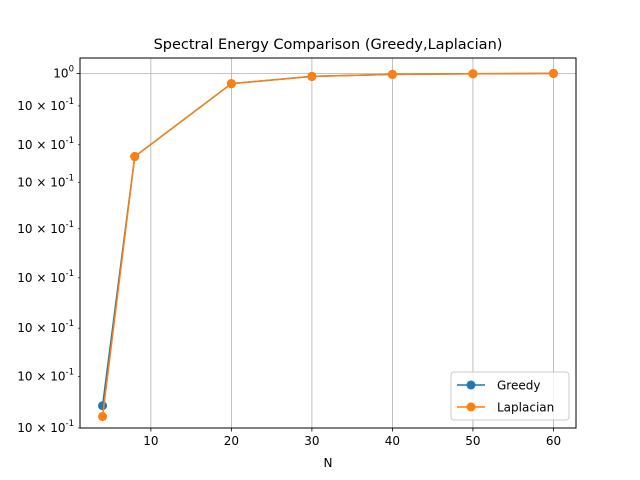 This screenshot has height=480, width=640. Describe the element at coordinates (231, 441) in the screenshot. I see `x-tick-label: 20` at that location.